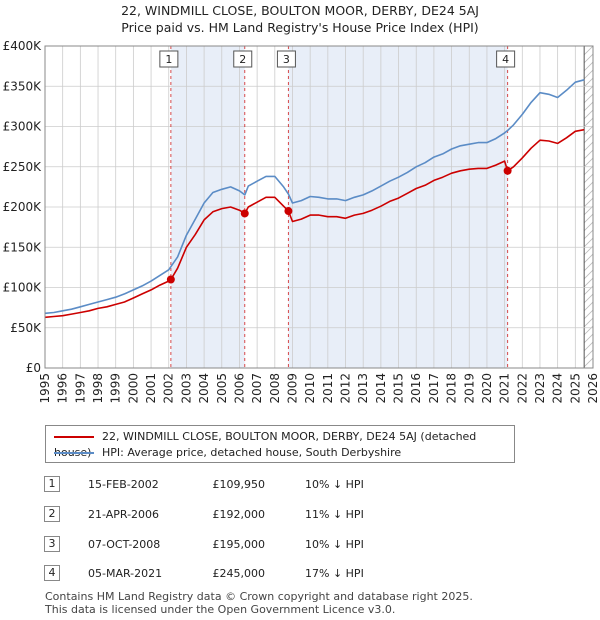  Describe the element at coordinates (292, 388) in the screenshot. I see `x-tick-label: 2009` at that location.